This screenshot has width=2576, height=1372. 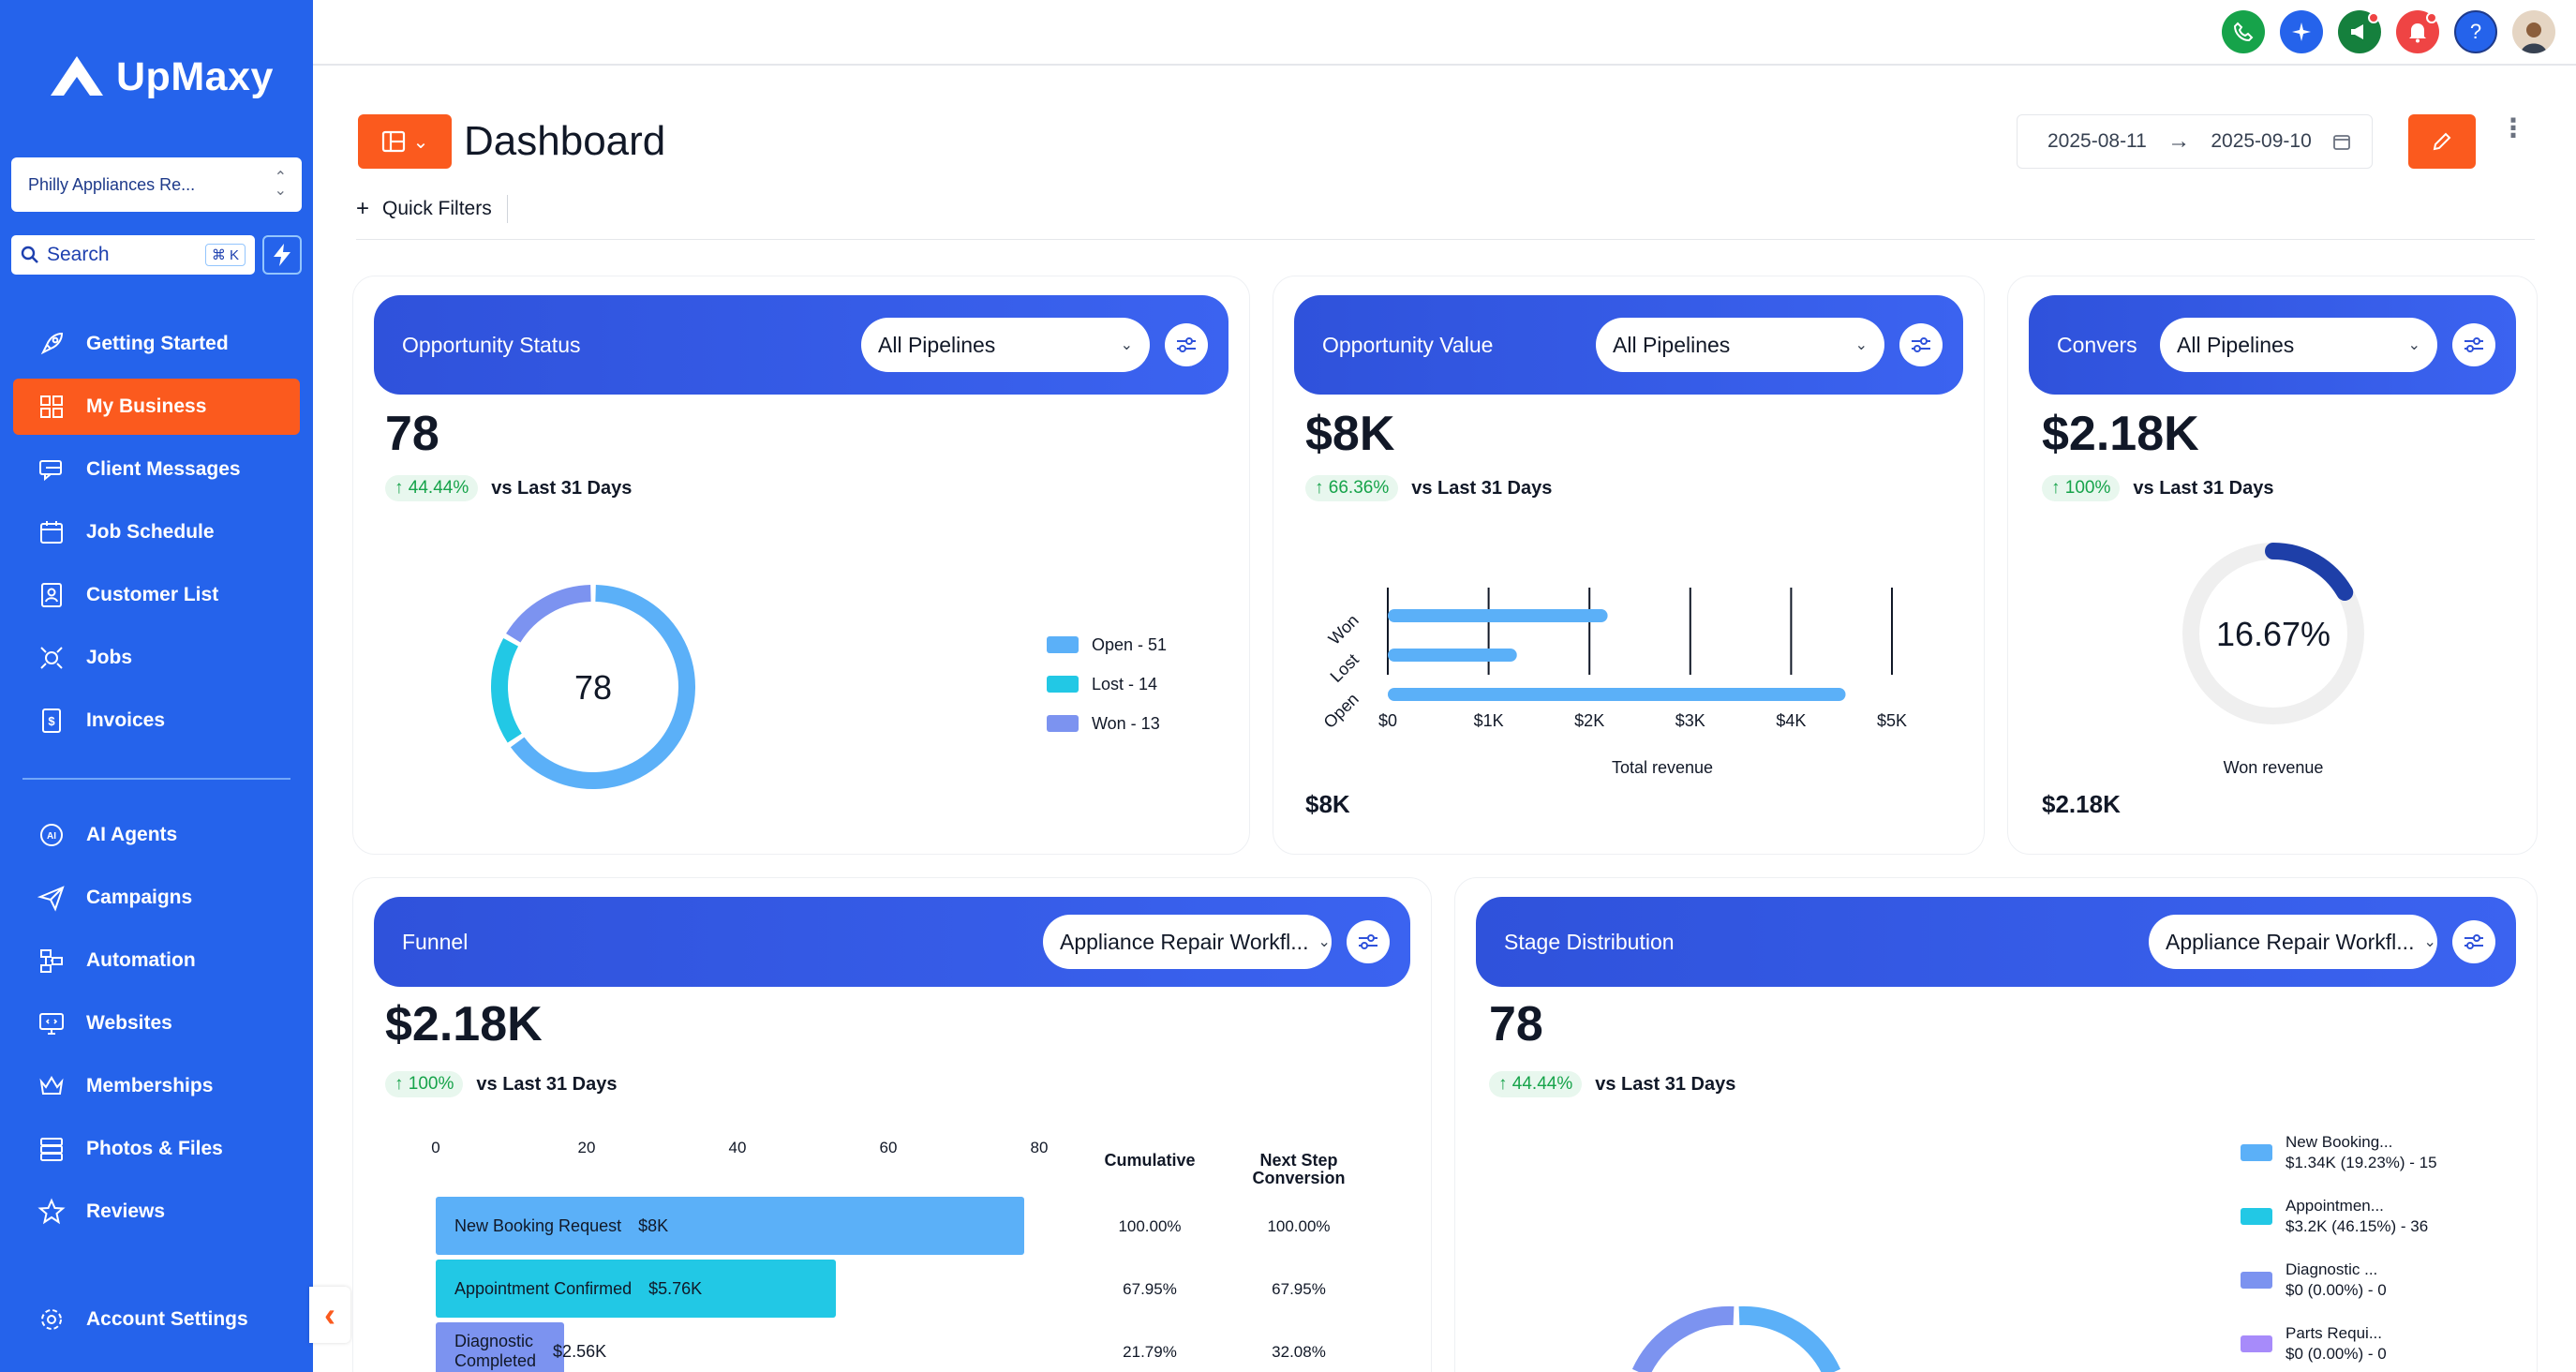 What do you see at coordinates (2533, 32) in the screenshot?
I see `user-avatar` at bounding box center [2533, 32].